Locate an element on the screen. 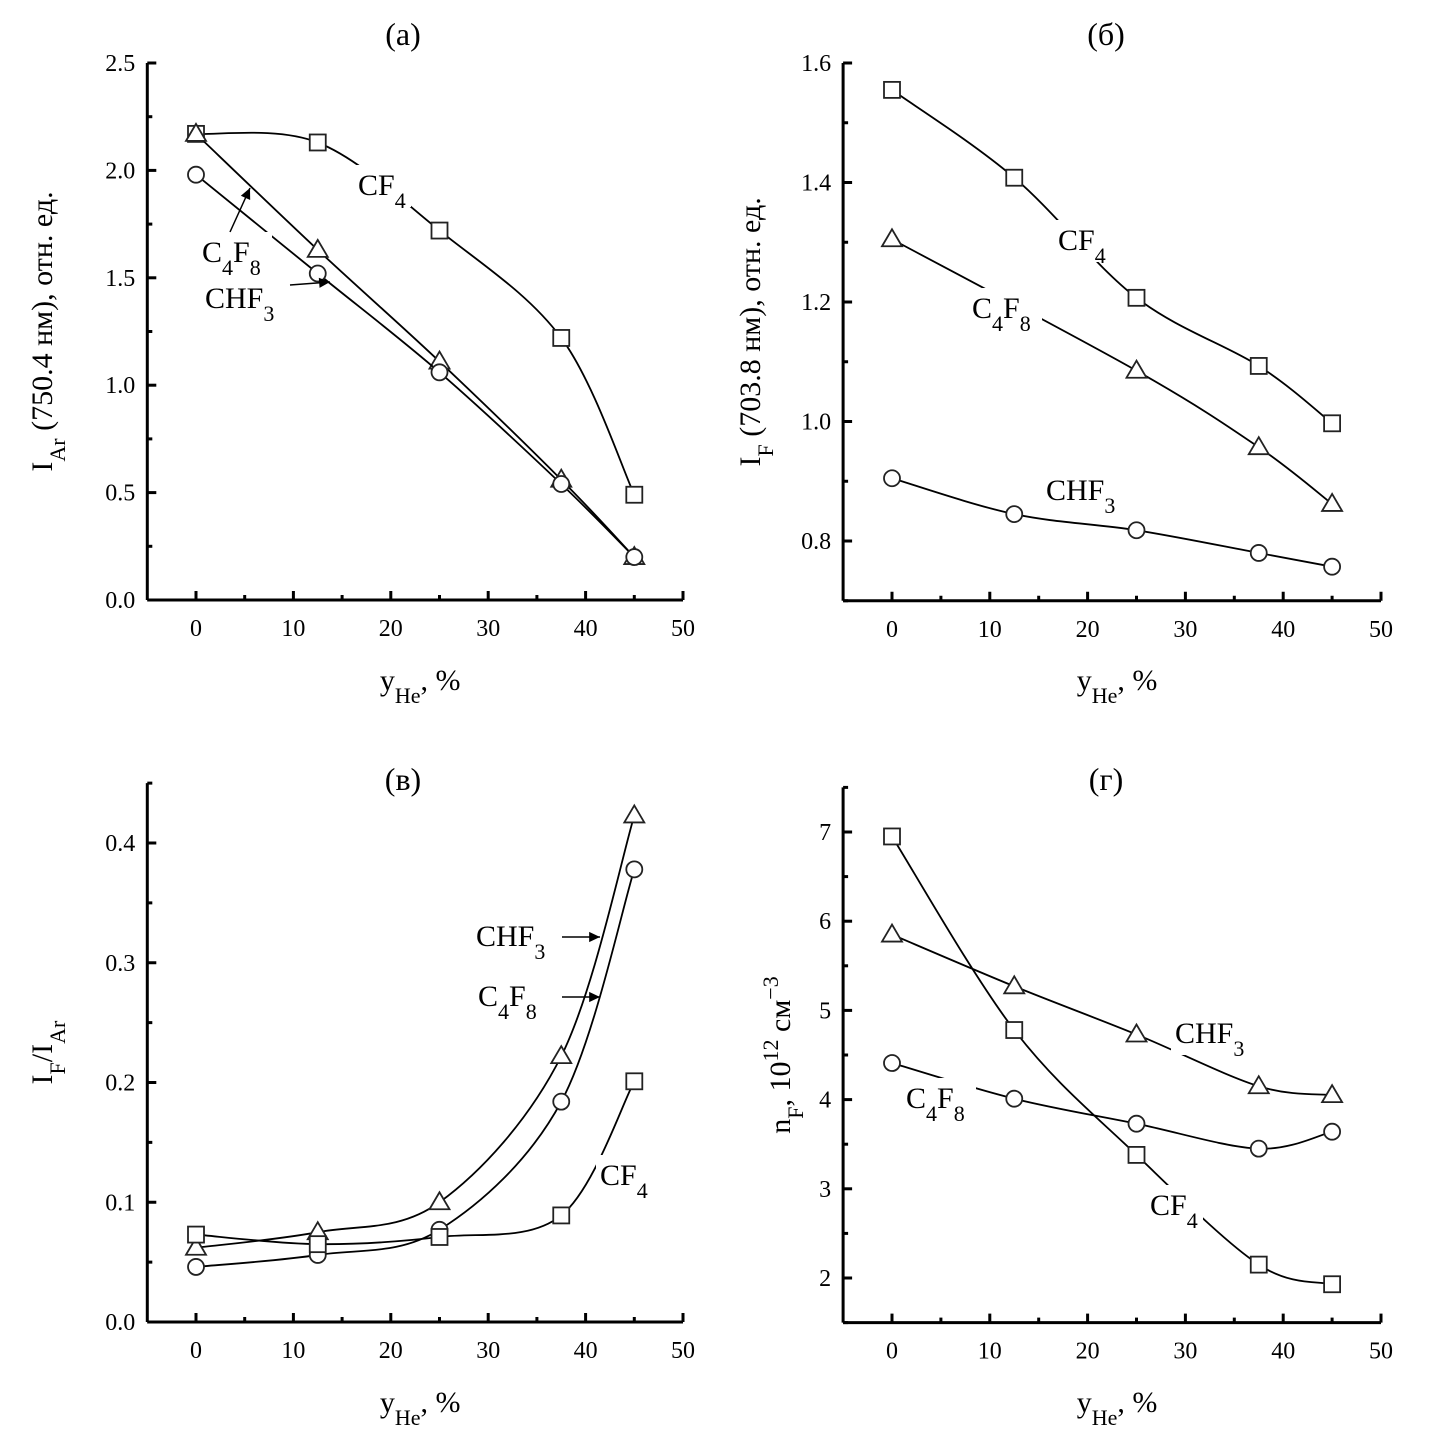 The image size is (1443, 1443). y-tick-label: 7 is located at coordinates (825, 833).